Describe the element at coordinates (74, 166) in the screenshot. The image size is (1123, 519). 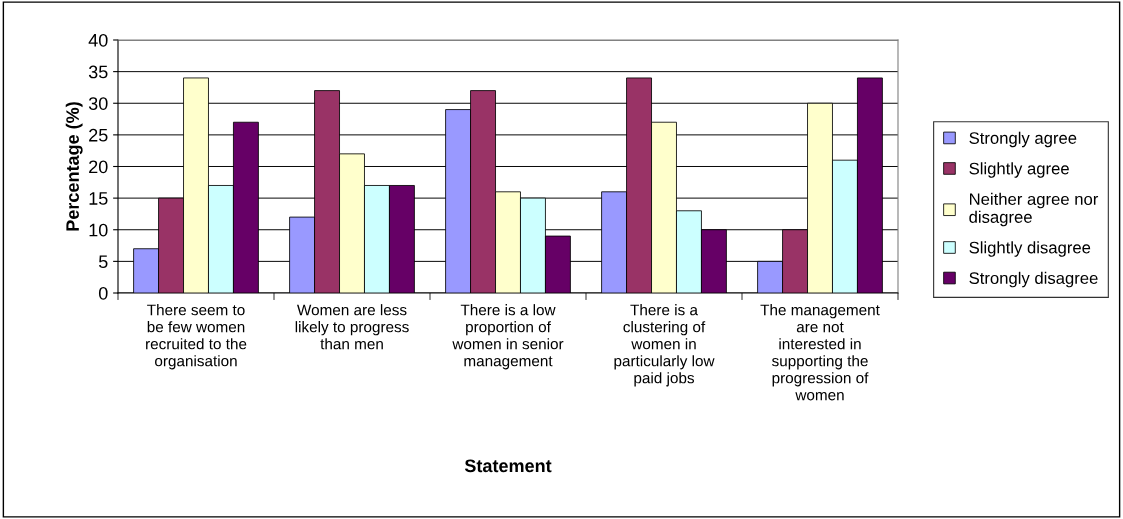
I see `y-axis-title: Percentage (%)` at that location.